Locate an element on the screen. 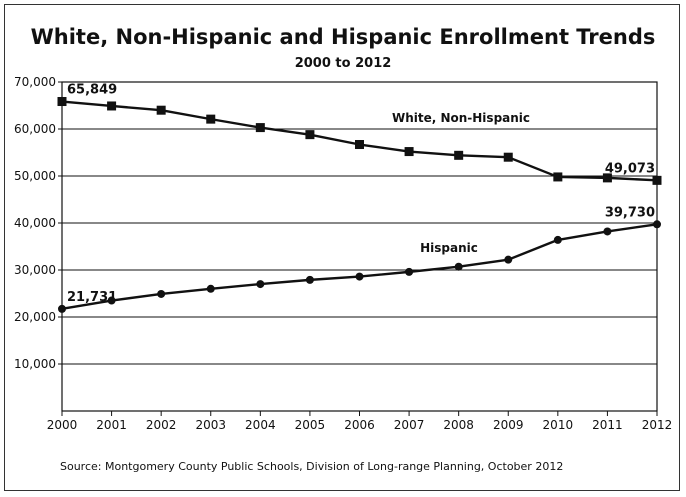 The width and height of the screenshot is (686, 497). series-label-hispanic: Hispanic is located at coordinates (449, 248).